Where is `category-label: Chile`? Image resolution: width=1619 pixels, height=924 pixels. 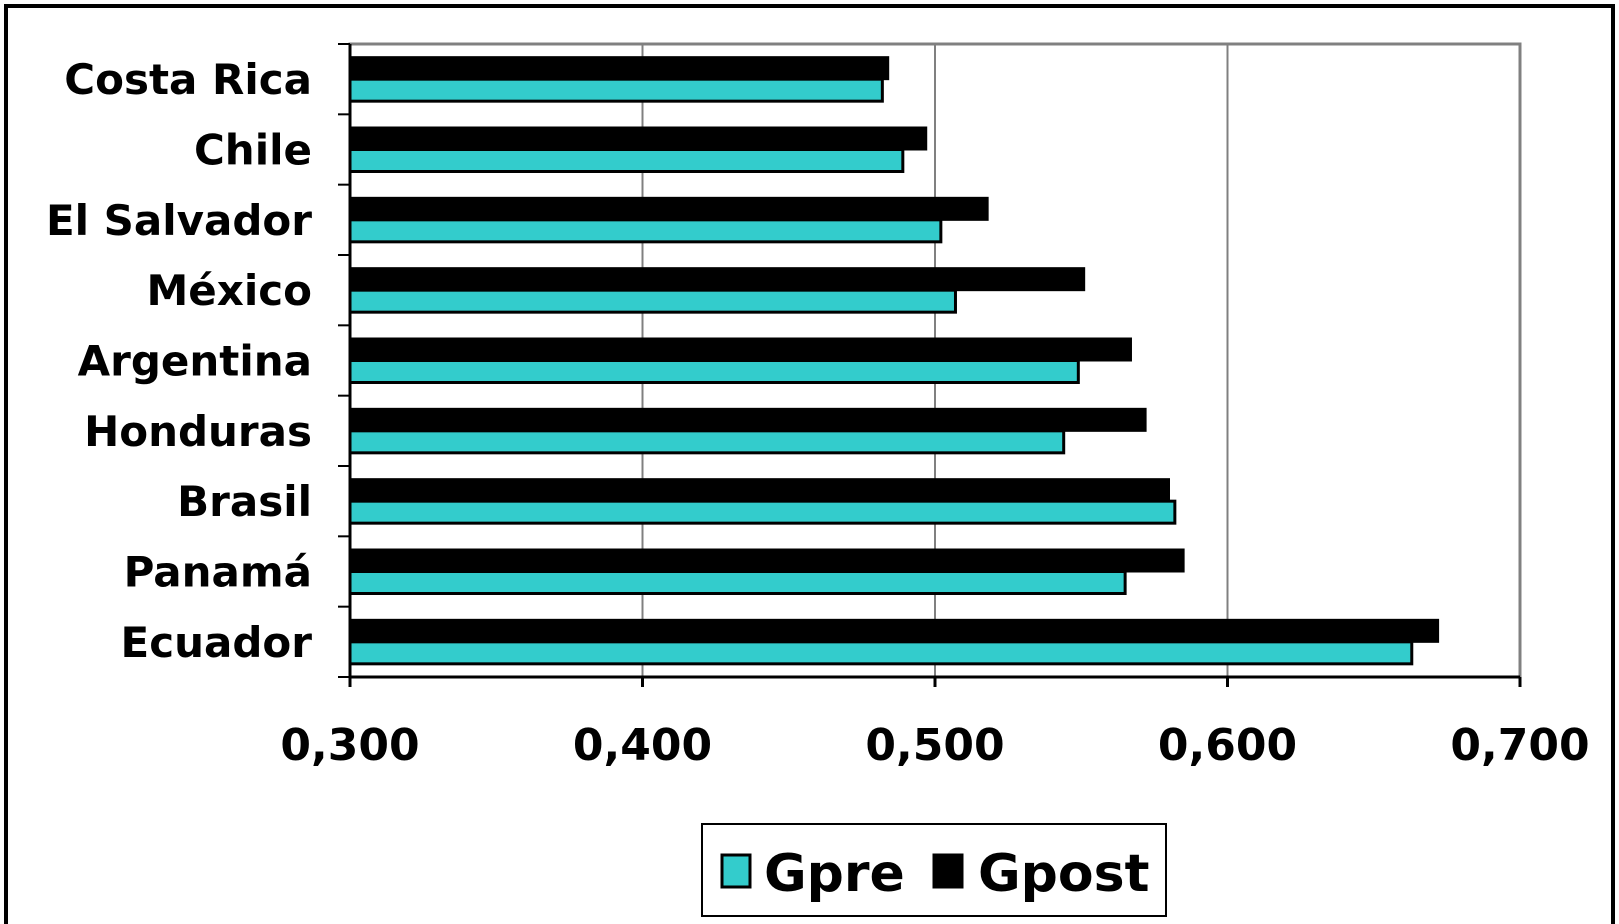 category-label: Chile is located at coordinates (253, 150).